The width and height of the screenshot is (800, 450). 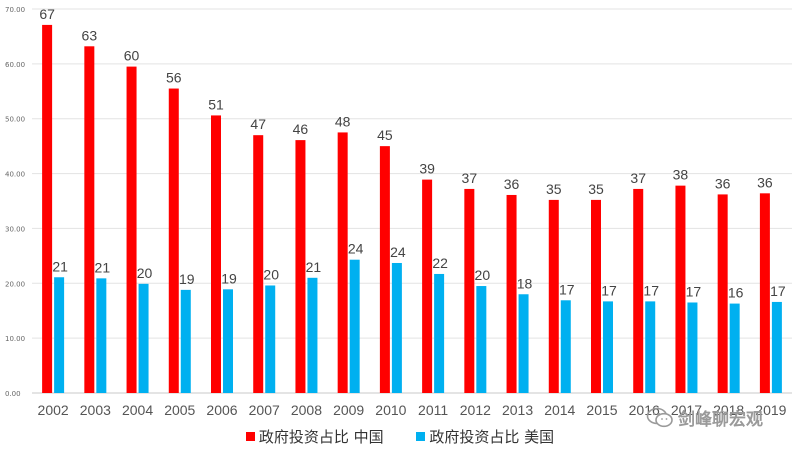 What do you see at coordinates (221, 410) in the screenshot?
I see `x-tick-label: 2006` at bounding box center [221, 410].